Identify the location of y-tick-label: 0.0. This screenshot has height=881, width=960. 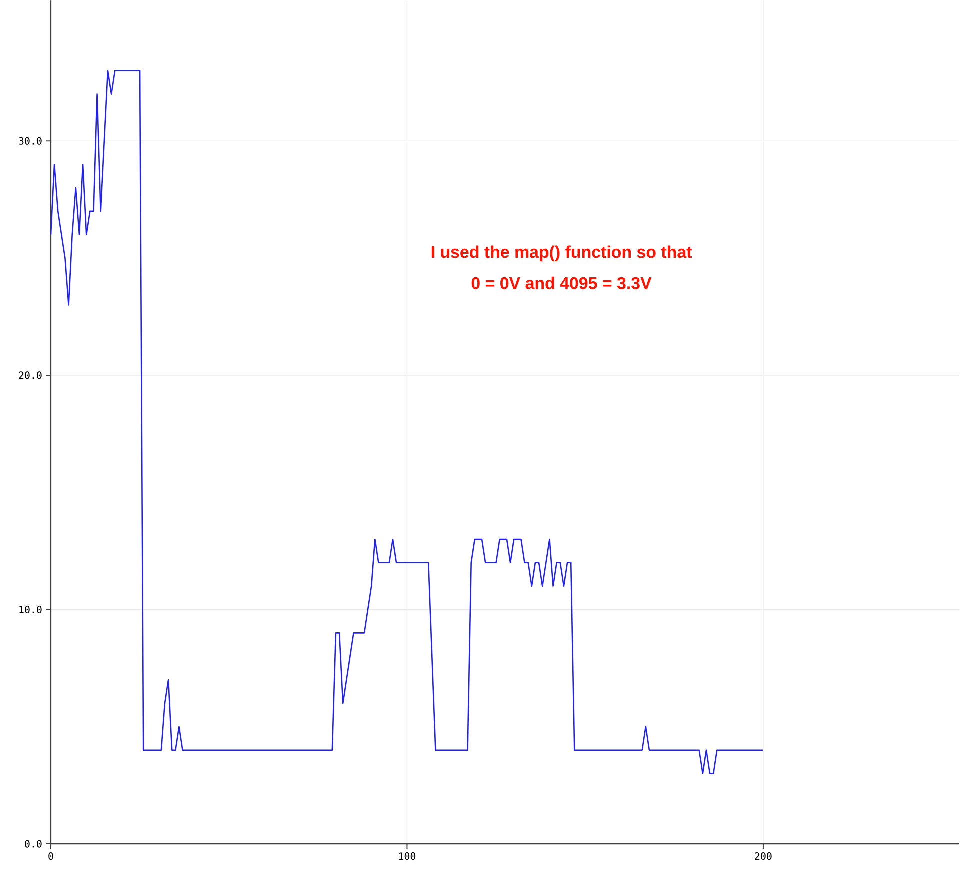
(33, 844).